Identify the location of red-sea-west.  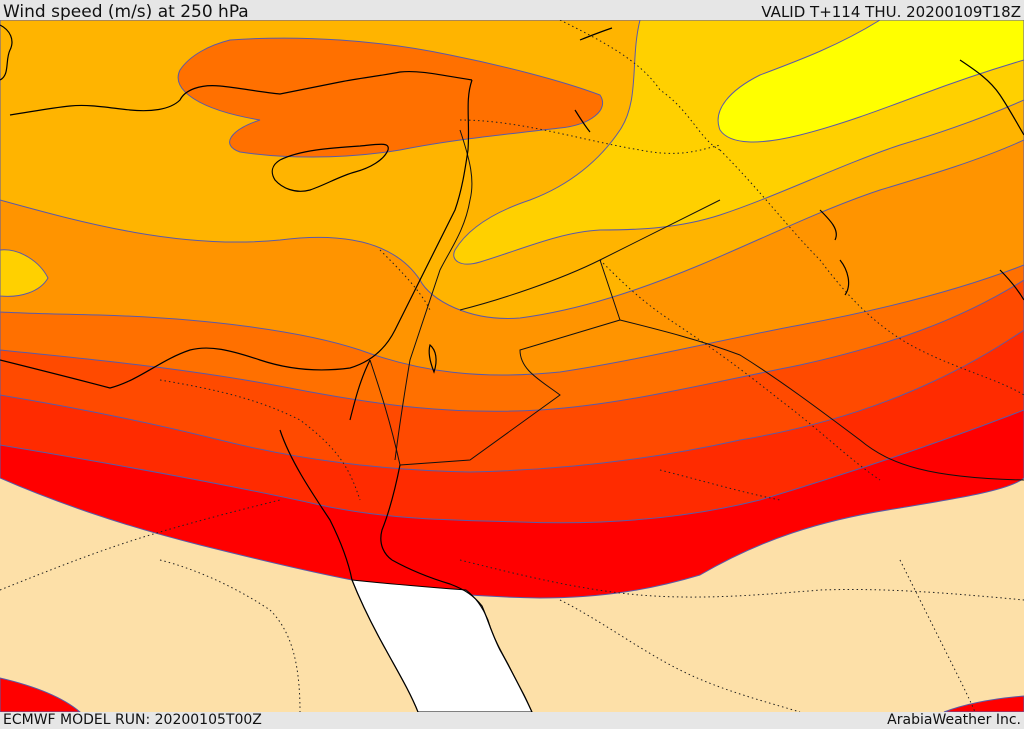
(385, 645).